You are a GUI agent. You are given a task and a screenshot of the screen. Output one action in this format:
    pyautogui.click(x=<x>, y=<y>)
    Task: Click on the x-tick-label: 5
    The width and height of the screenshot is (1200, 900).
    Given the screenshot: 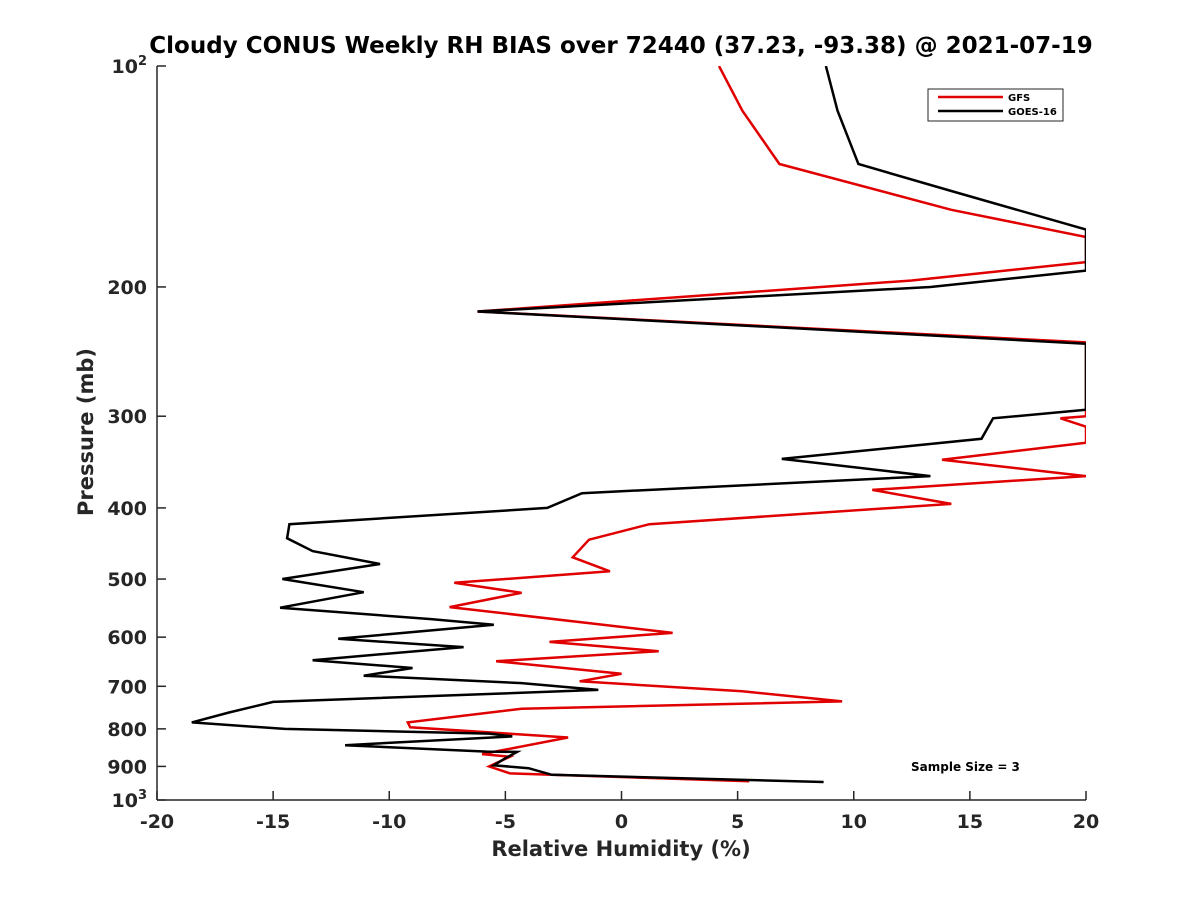 What is the action you would take?
    pyautogui.click(x=737, y=822)
    